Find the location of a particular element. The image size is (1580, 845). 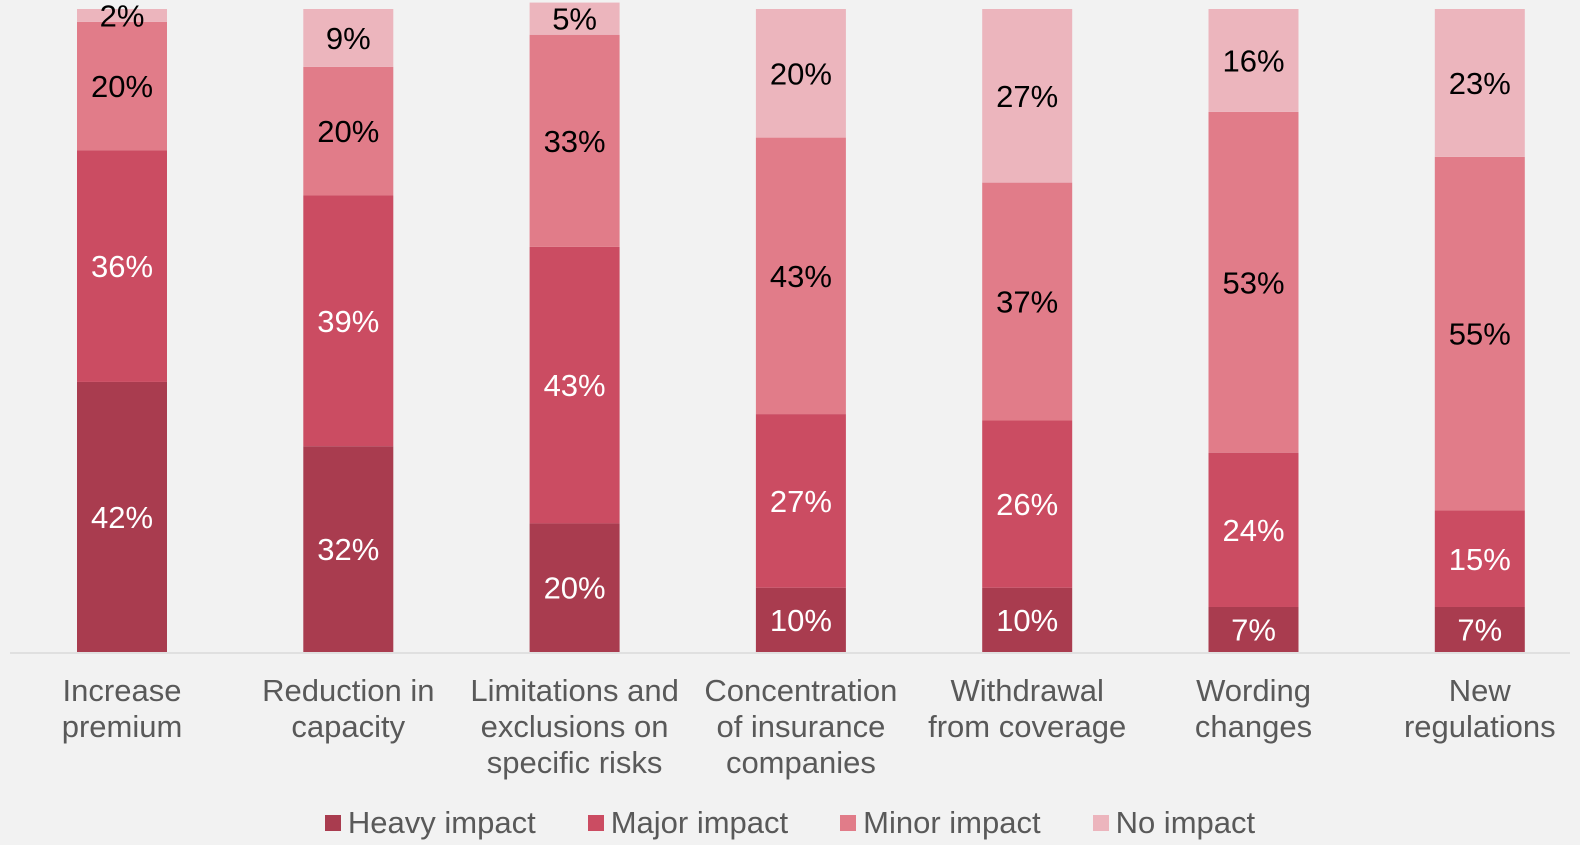

x-tick-label: changes is located at coordinates (1253, 726).